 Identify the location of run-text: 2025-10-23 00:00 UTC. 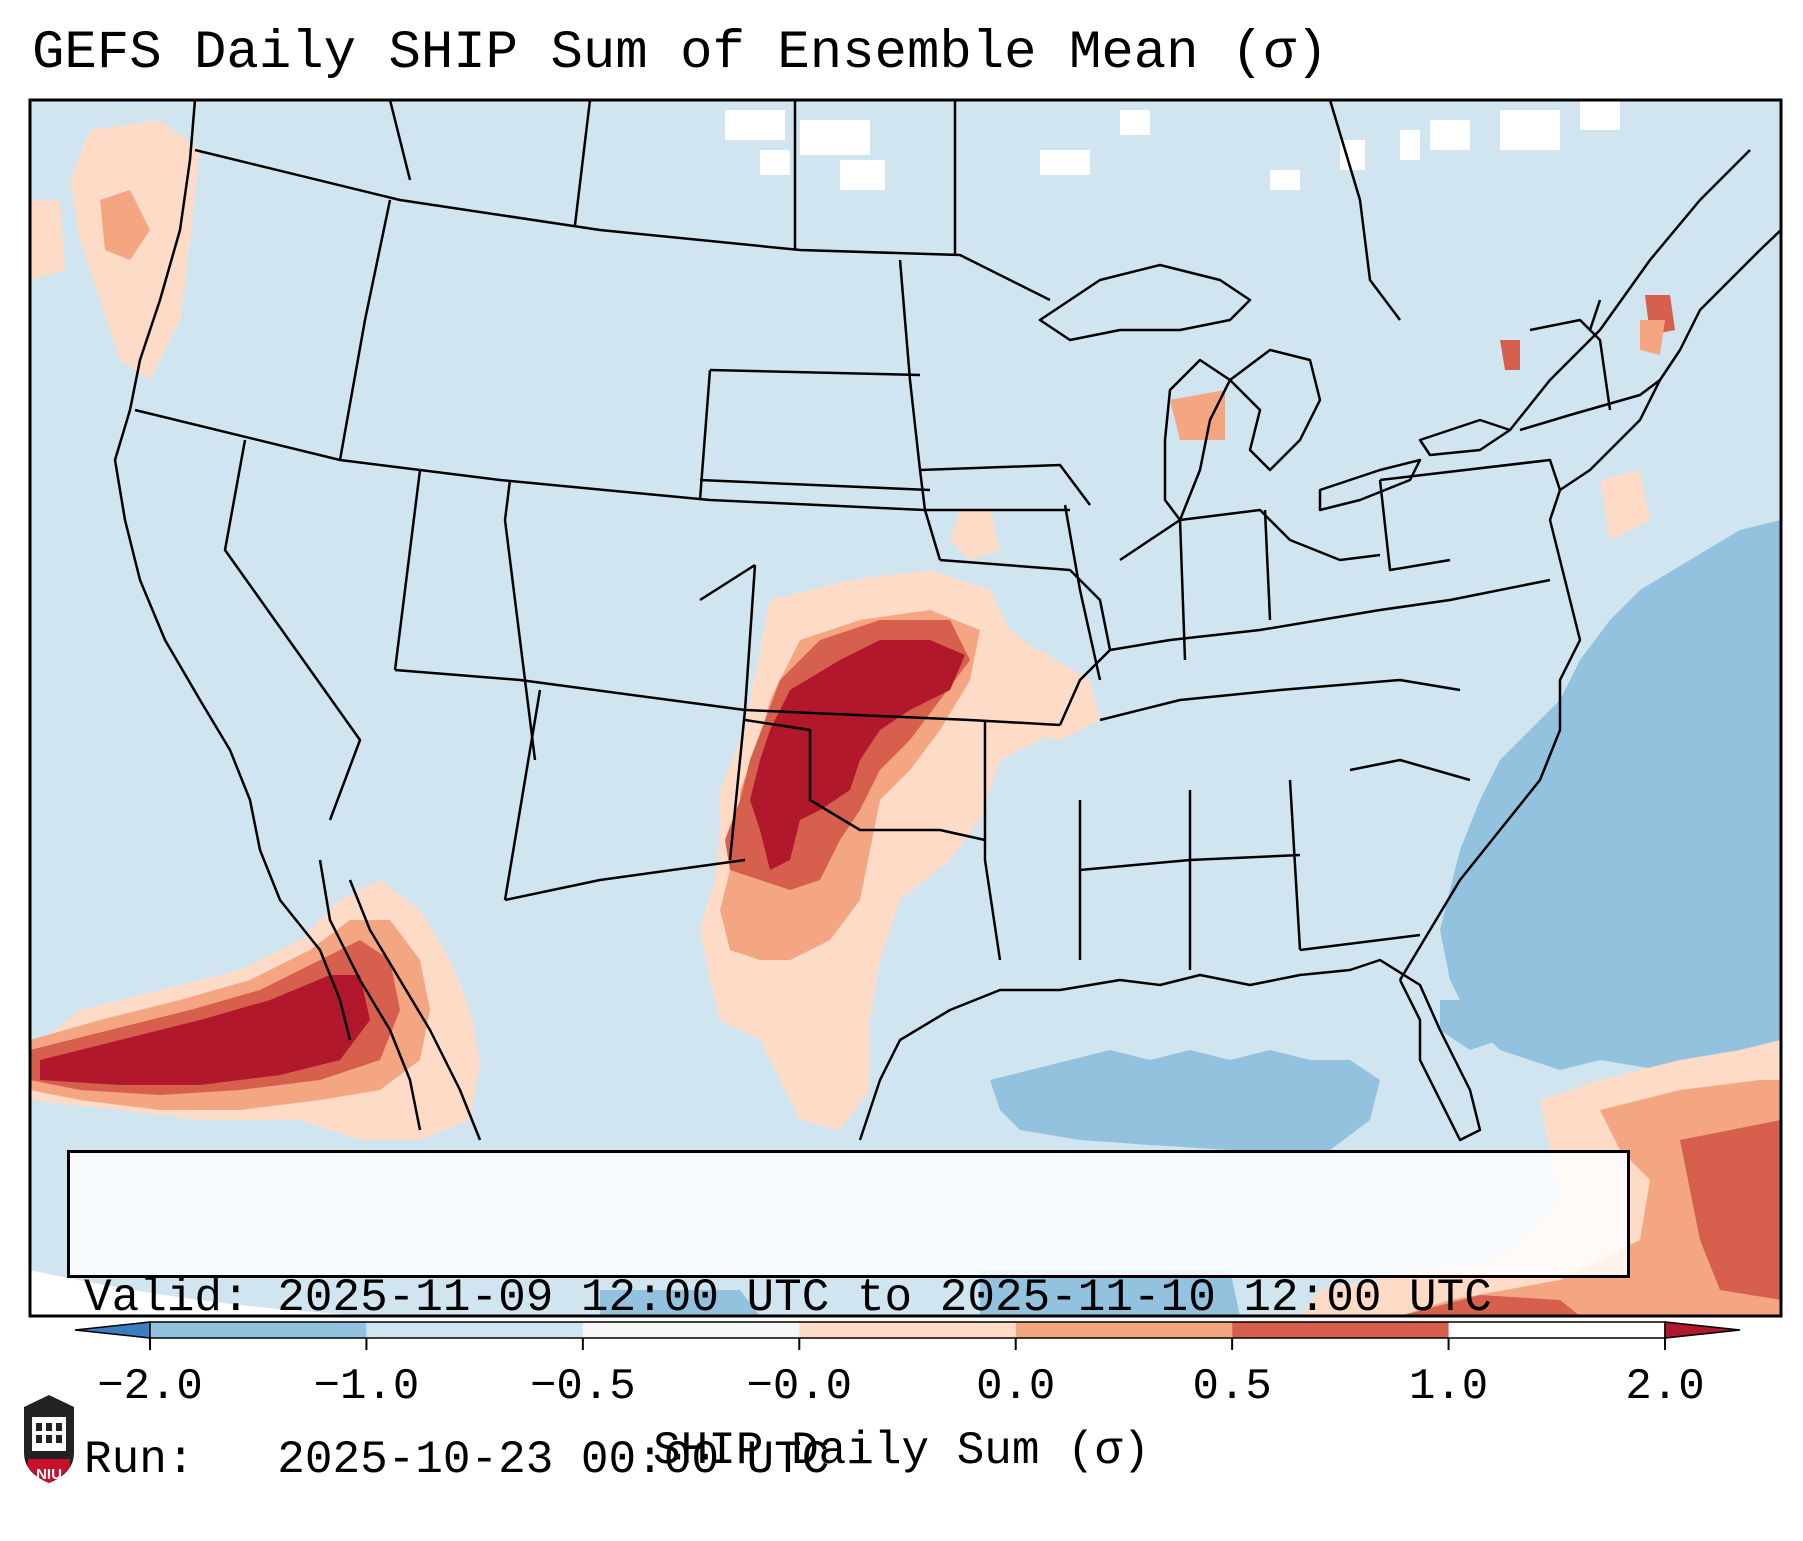
(553, 1460).